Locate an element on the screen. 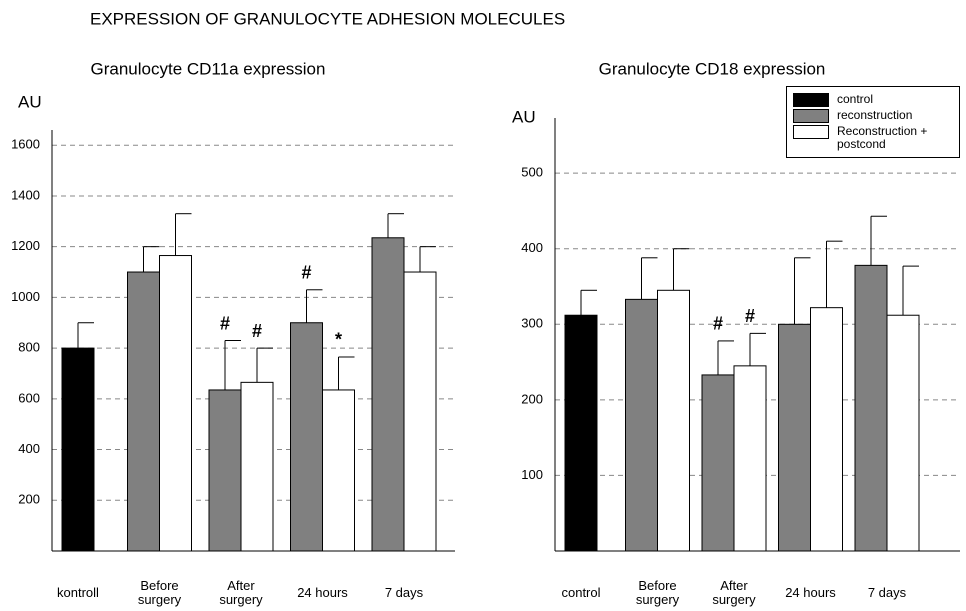 This screenshot has width=966, height=611. legend-entry: Reconstruction + postcond is located at coordinates (873, 138).